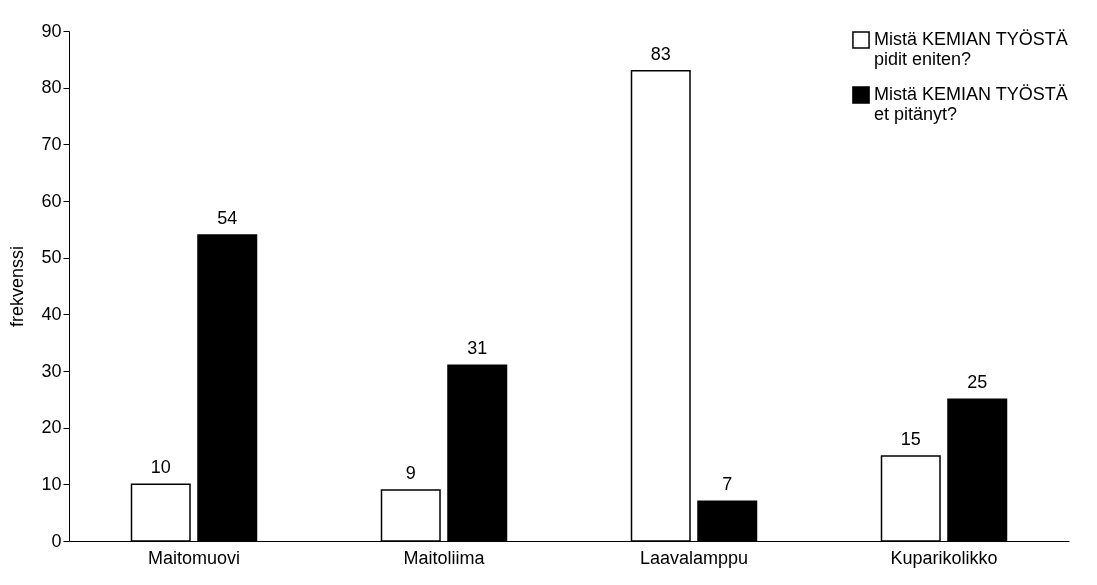  I want to click on x-tick-label: Kuparikolikko, so click(944, 557).